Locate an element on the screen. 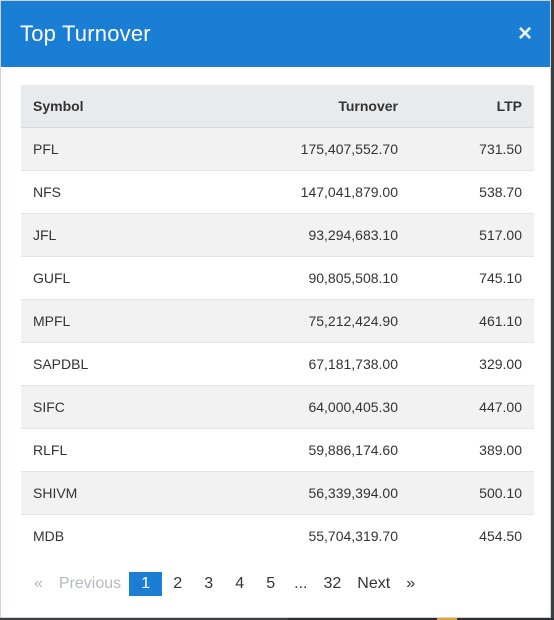 Image resolution: width=554 pixels, height=620 pixels. cell-symbol: NFS is located at coordinates (118, 192).